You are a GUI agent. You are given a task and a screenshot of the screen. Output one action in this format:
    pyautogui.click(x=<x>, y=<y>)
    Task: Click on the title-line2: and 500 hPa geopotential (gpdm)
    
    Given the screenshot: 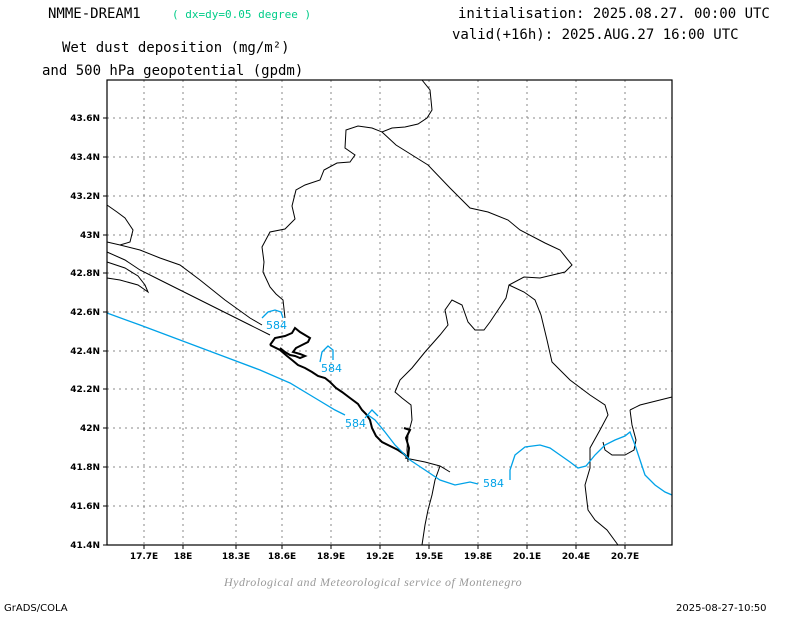 What is the action you would take?
    pyautogui.click(x=173, y=71)
    